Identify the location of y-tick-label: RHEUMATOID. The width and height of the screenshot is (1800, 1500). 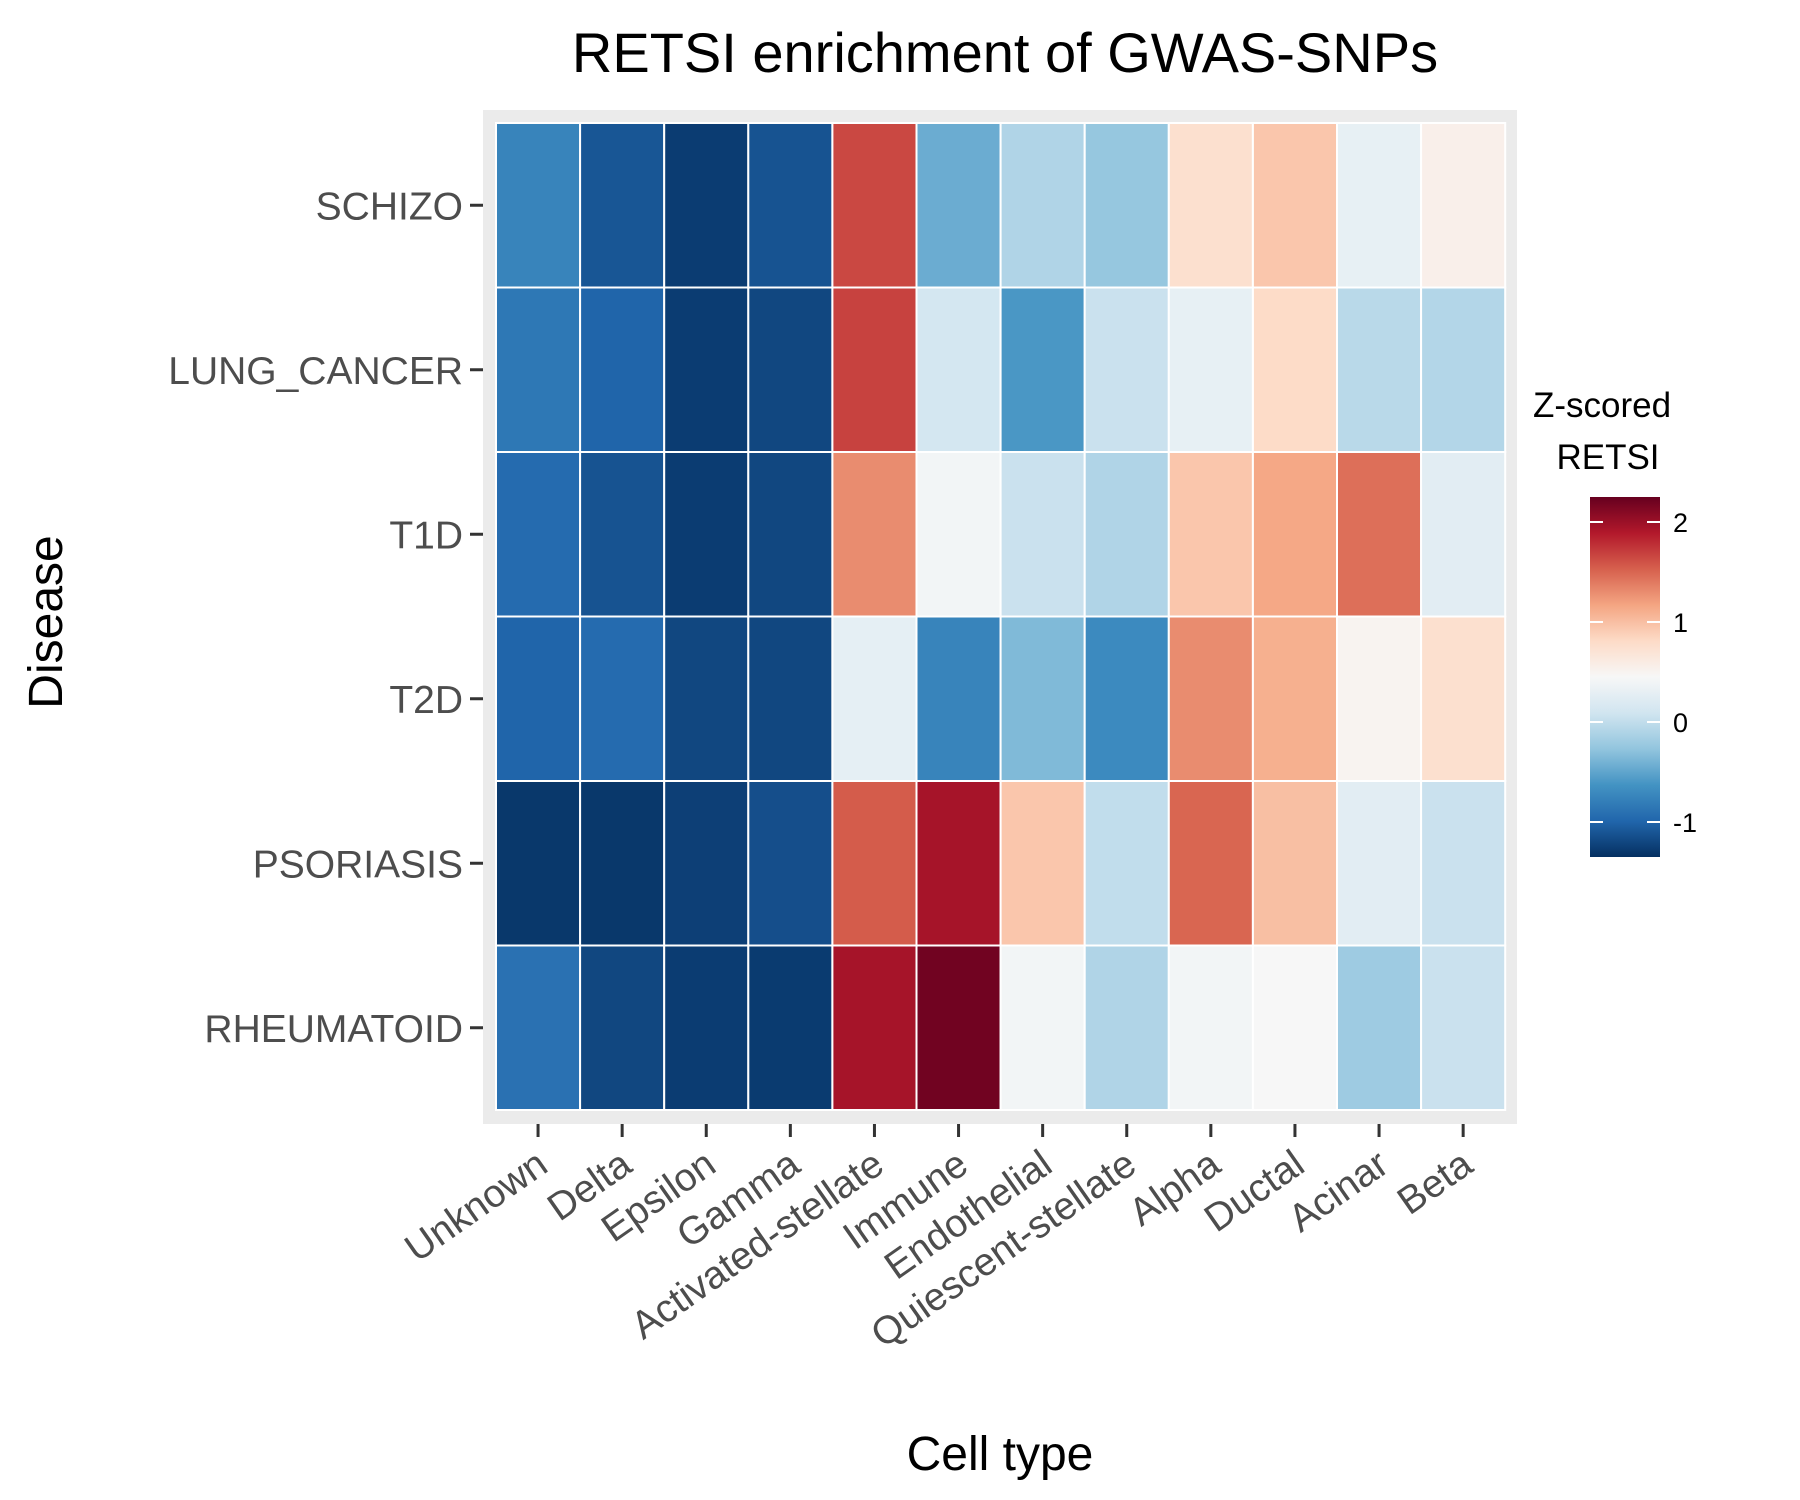
(333, 1029).